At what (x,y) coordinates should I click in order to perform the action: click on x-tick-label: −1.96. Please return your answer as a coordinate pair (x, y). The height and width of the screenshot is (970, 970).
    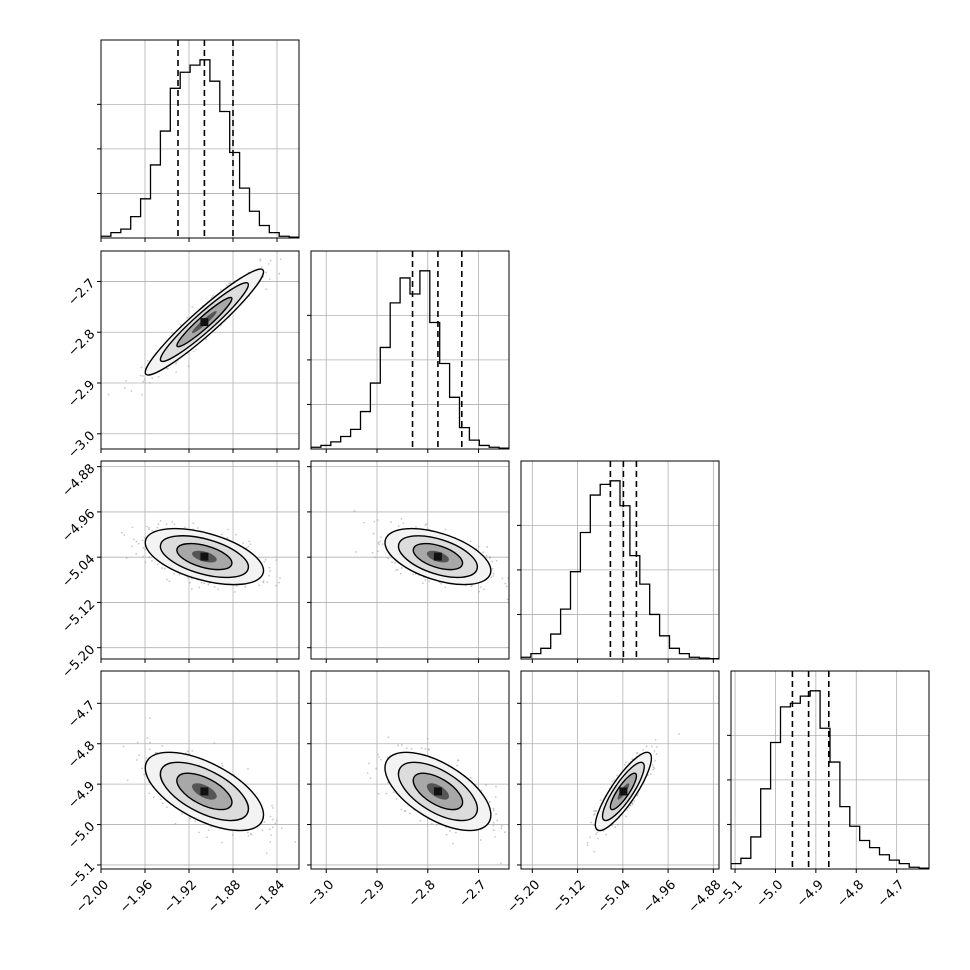
    Looking at the image, I should click on (136, 896).